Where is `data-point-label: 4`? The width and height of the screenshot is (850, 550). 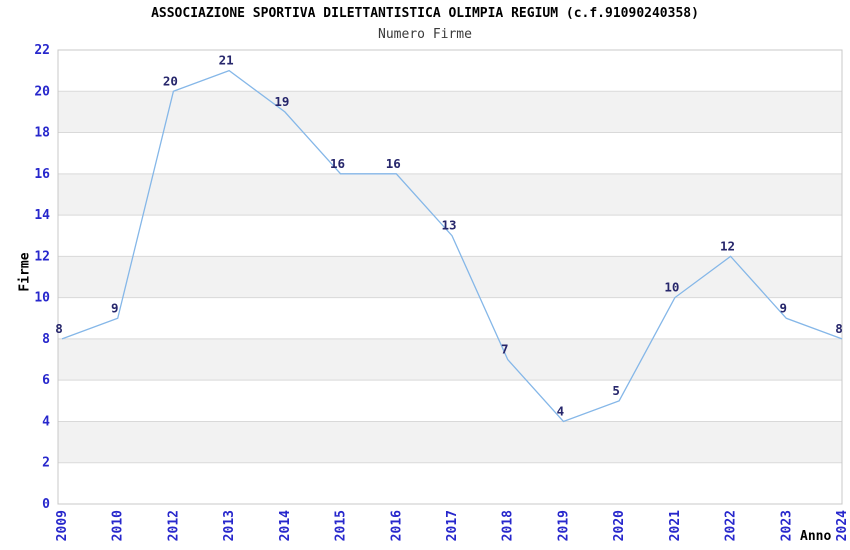
data-point-label: 4 is located at coordinates (561, 410).